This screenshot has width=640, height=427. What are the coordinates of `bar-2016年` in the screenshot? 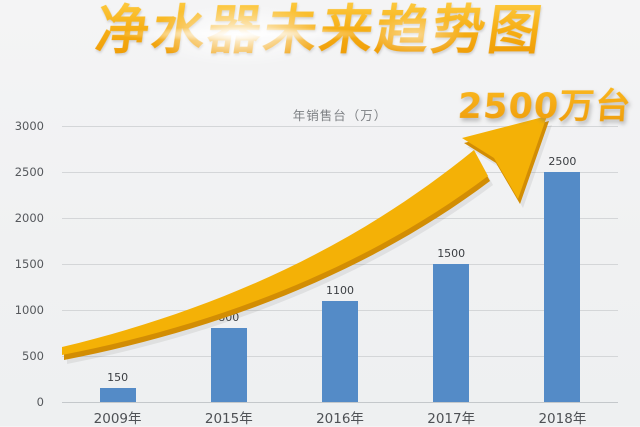 It's located at (340, 351).